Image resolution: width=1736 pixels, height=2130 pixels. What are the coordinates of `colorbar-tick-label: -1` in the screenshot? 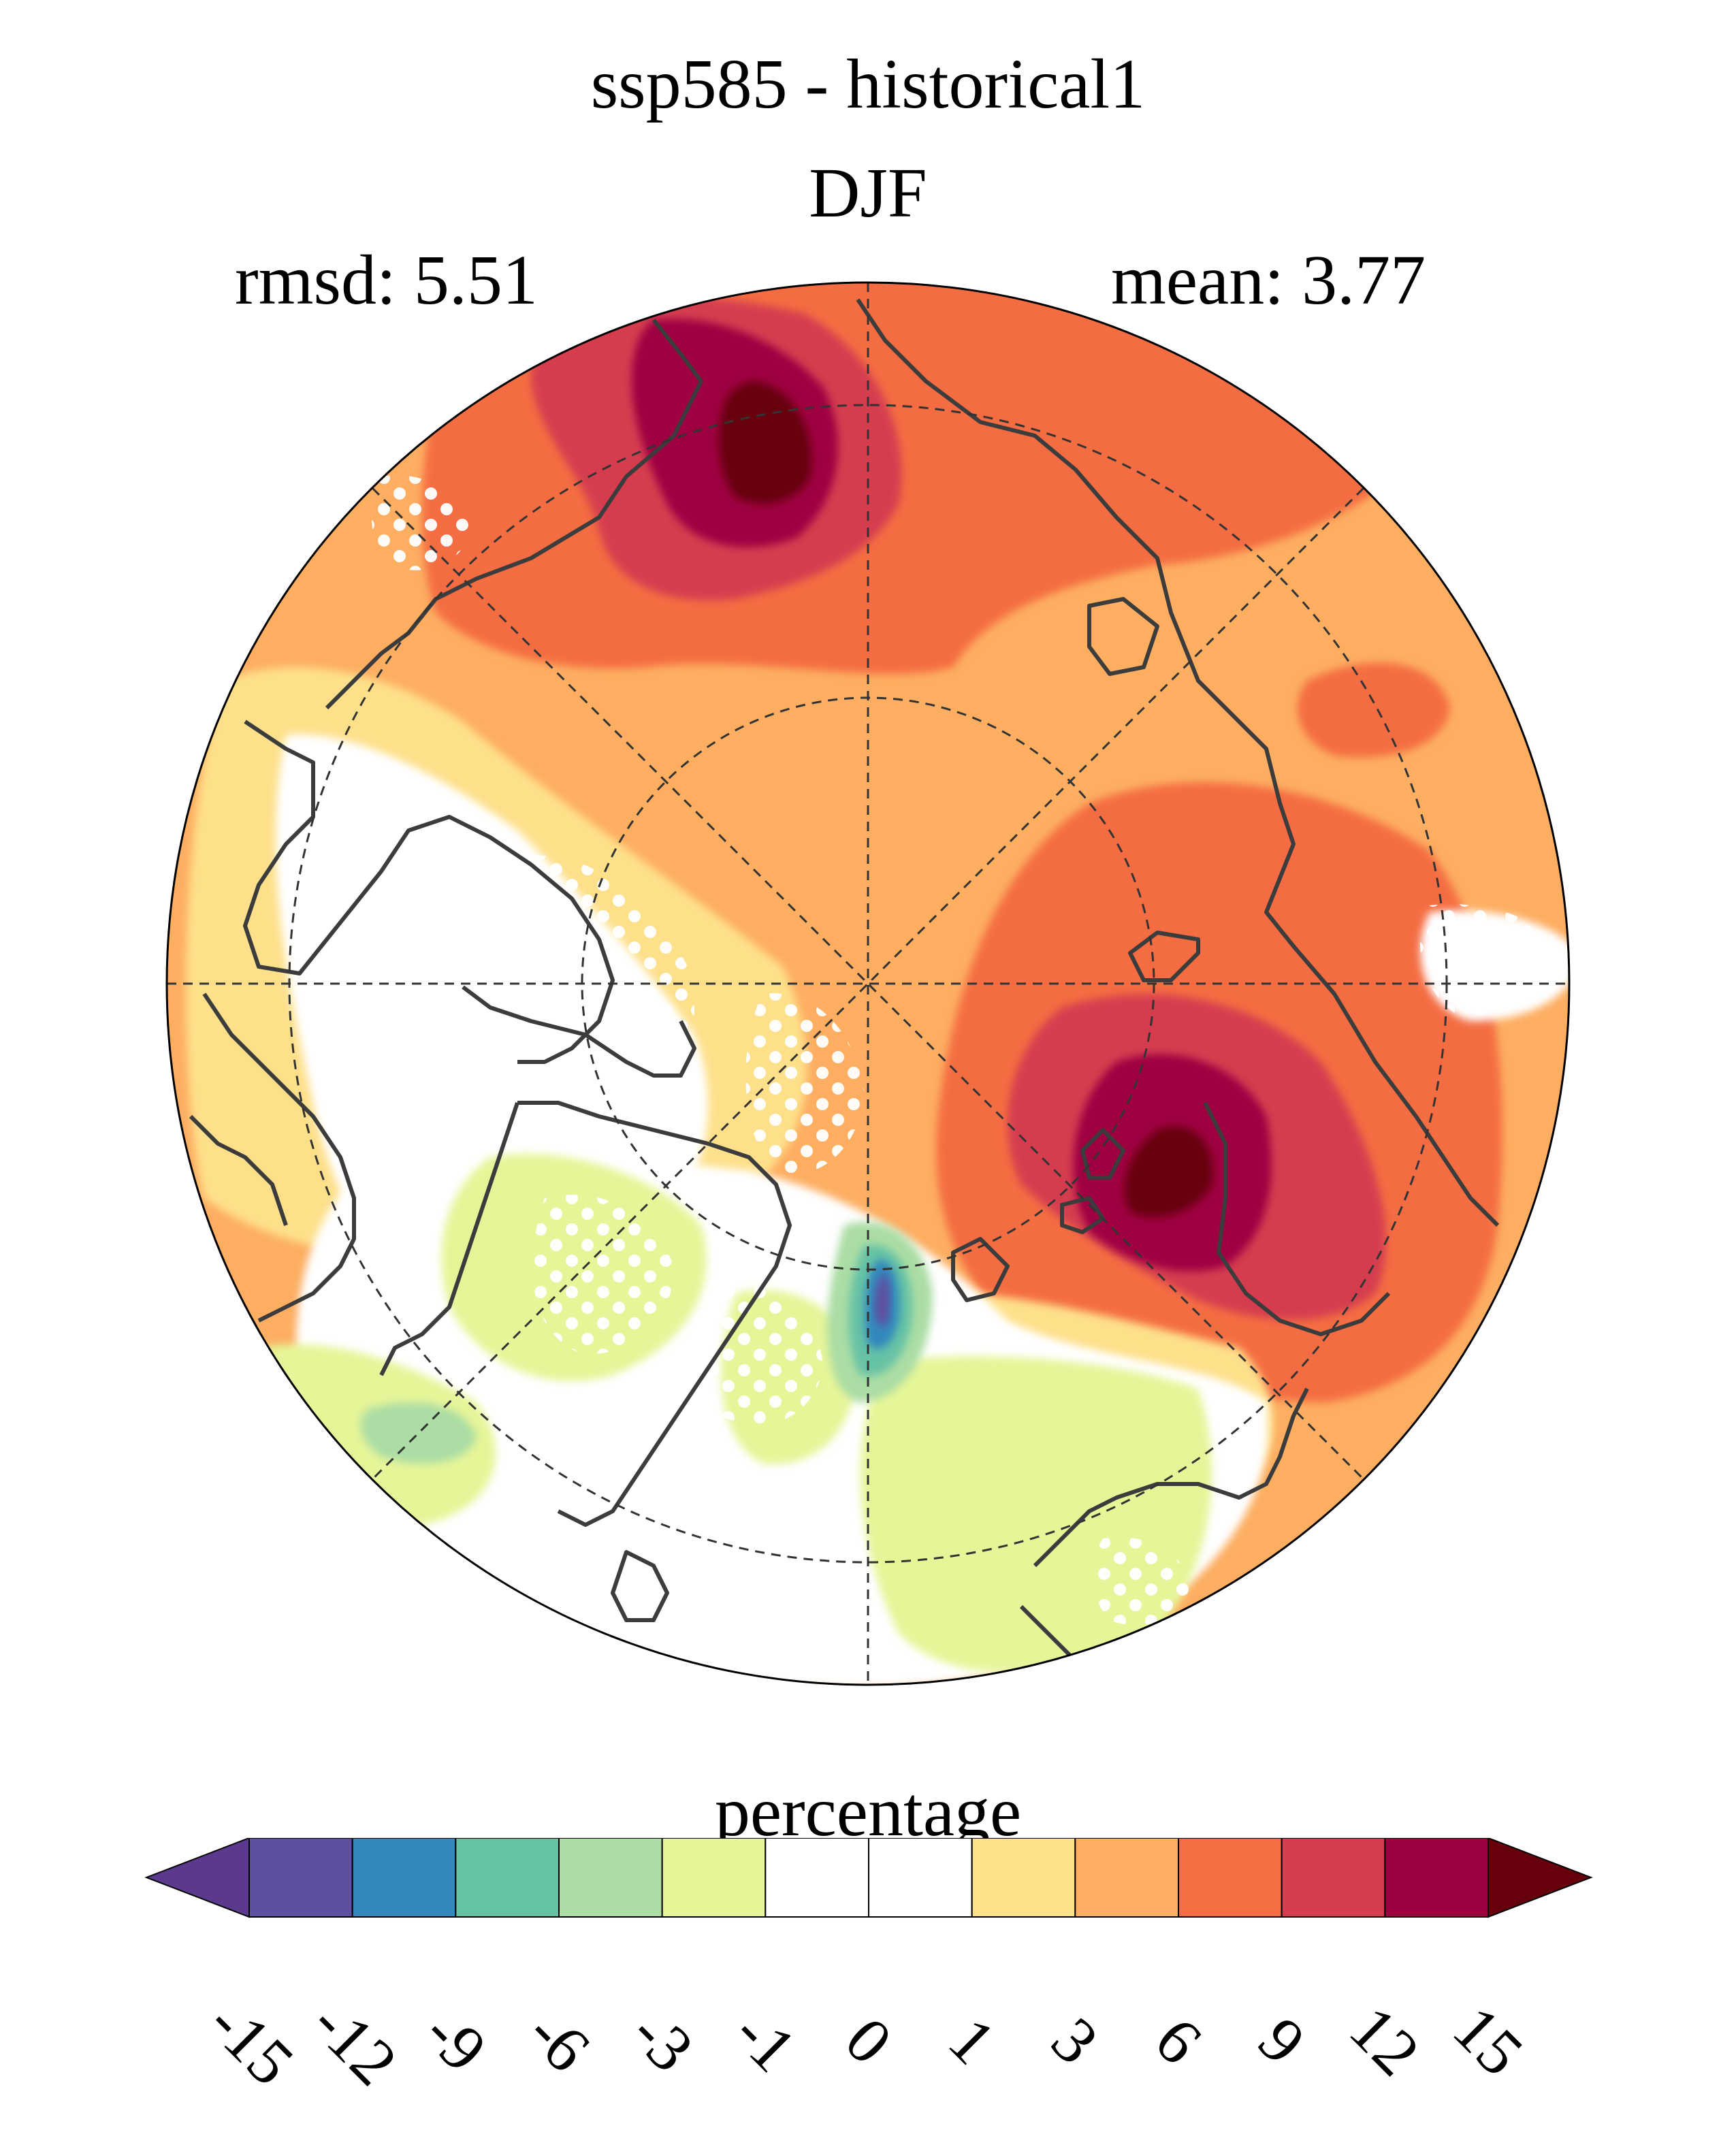 It's located at (766, 2040).